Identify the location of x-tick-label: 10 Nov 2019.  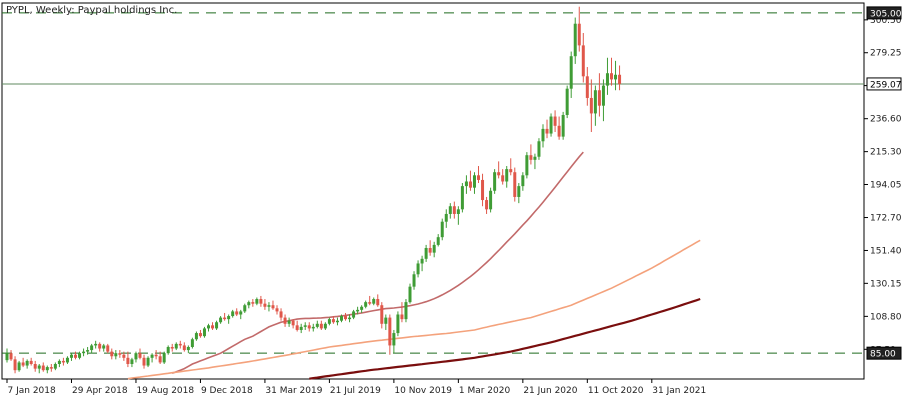
(423, 391).